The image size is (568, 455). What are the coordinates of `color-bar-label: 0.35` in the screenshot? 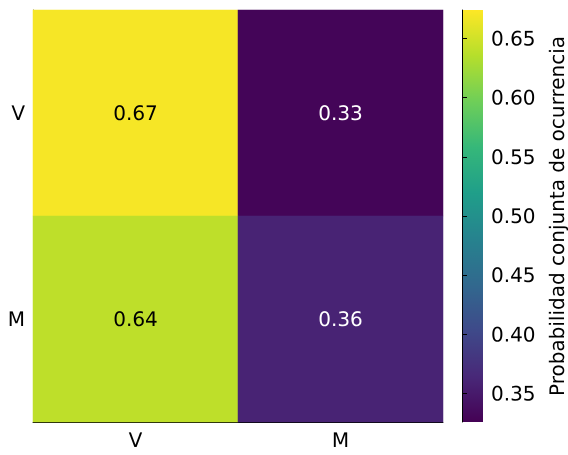 It's located at (513, 394).